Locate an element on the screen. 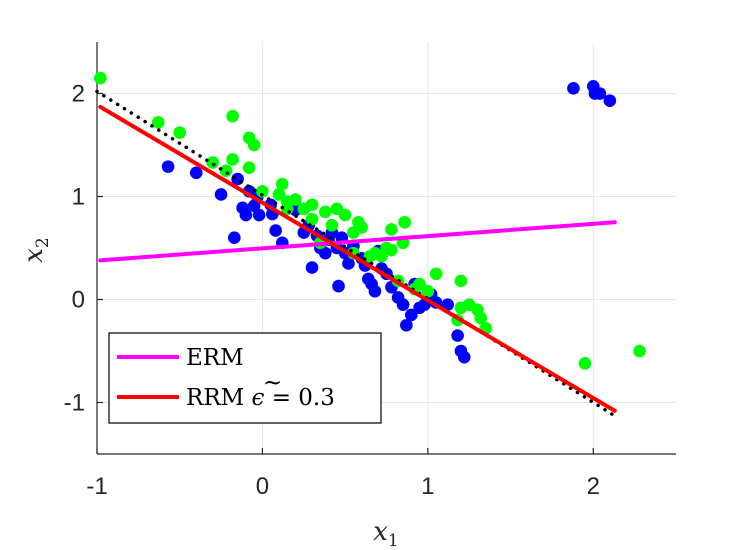  y-axis-label-main: x is located at coordinates (34, 255).